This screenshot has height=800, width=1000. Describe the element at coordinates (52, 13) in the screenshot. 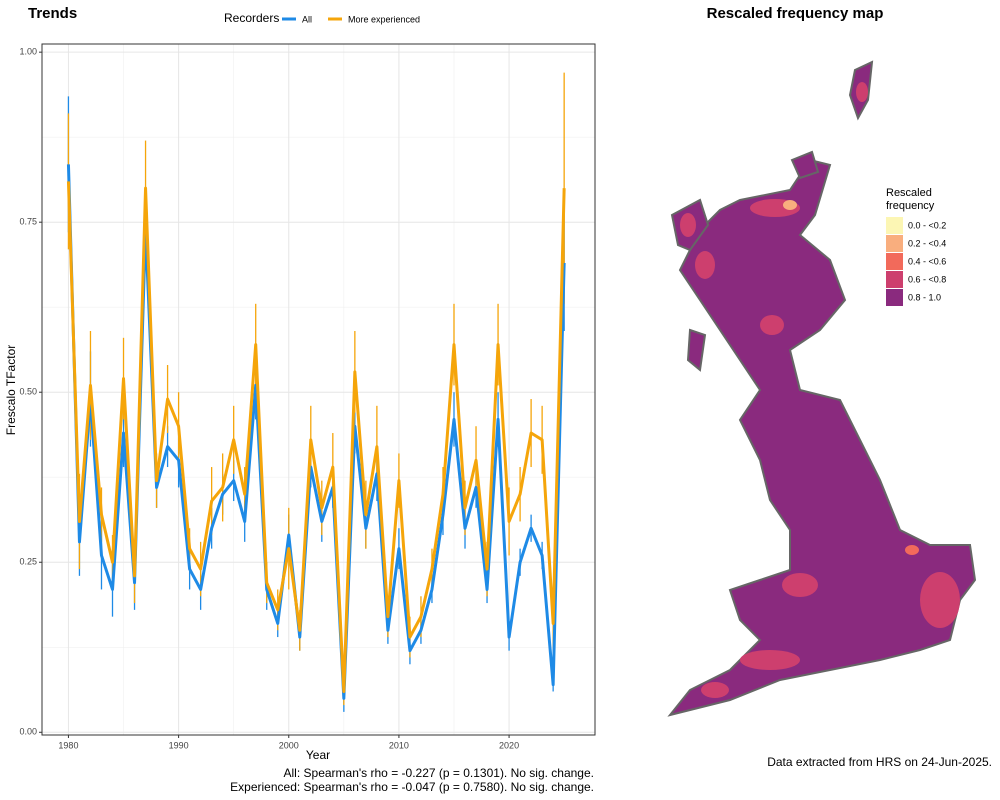

I see `chart-title: Trends` at that location.